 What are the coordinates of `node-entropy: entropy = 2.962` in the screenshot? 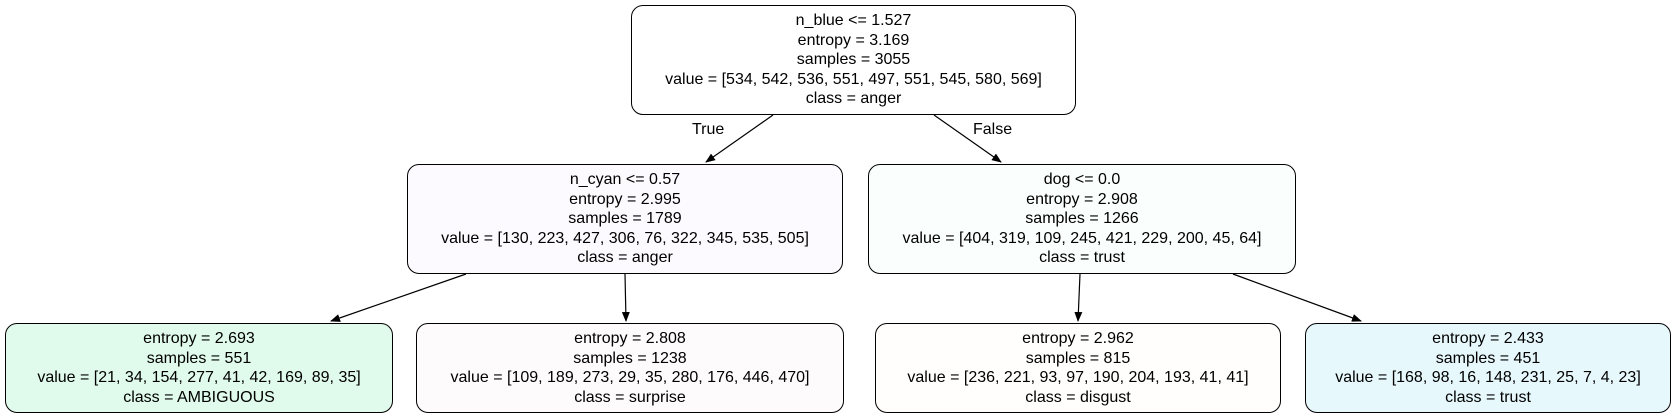 It's located at (1078, 338).